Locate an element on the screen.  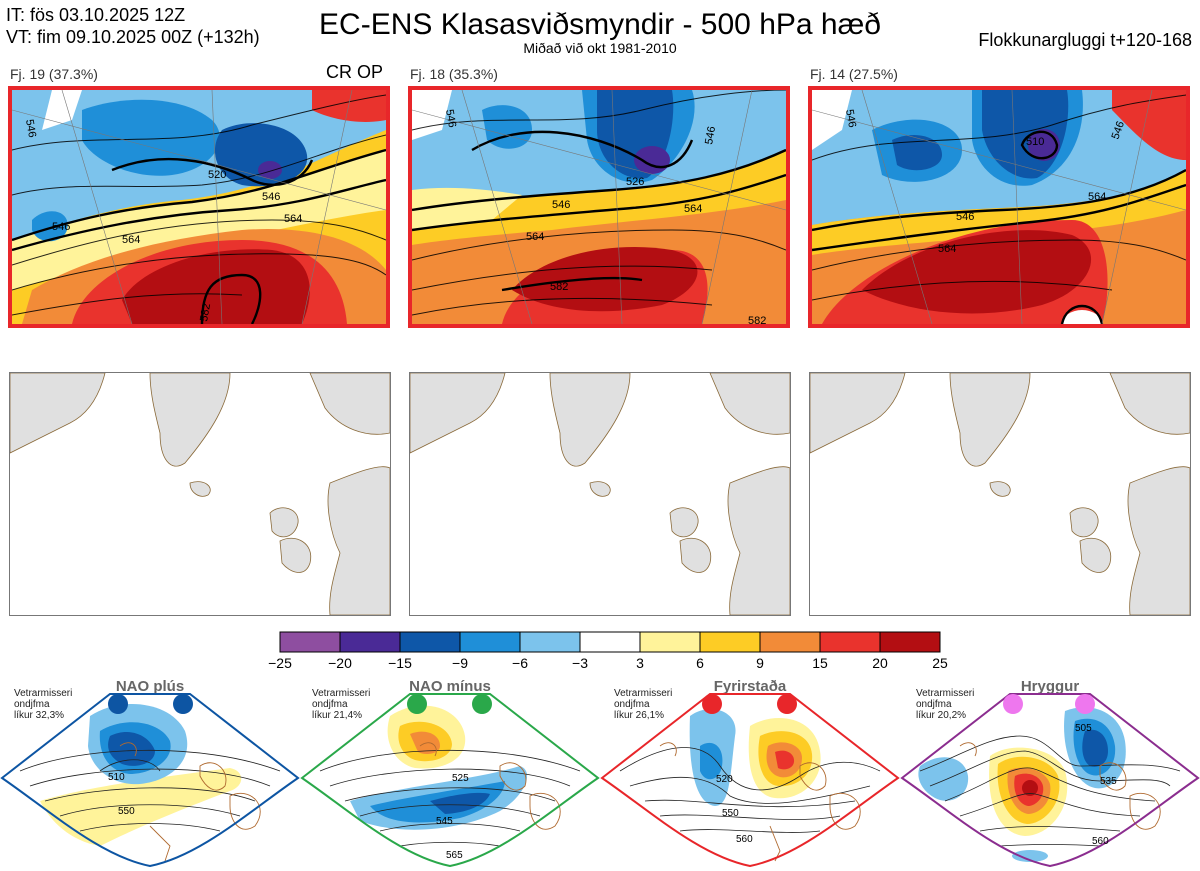
contour-label: 505 is located at coordinates (1083, 728).